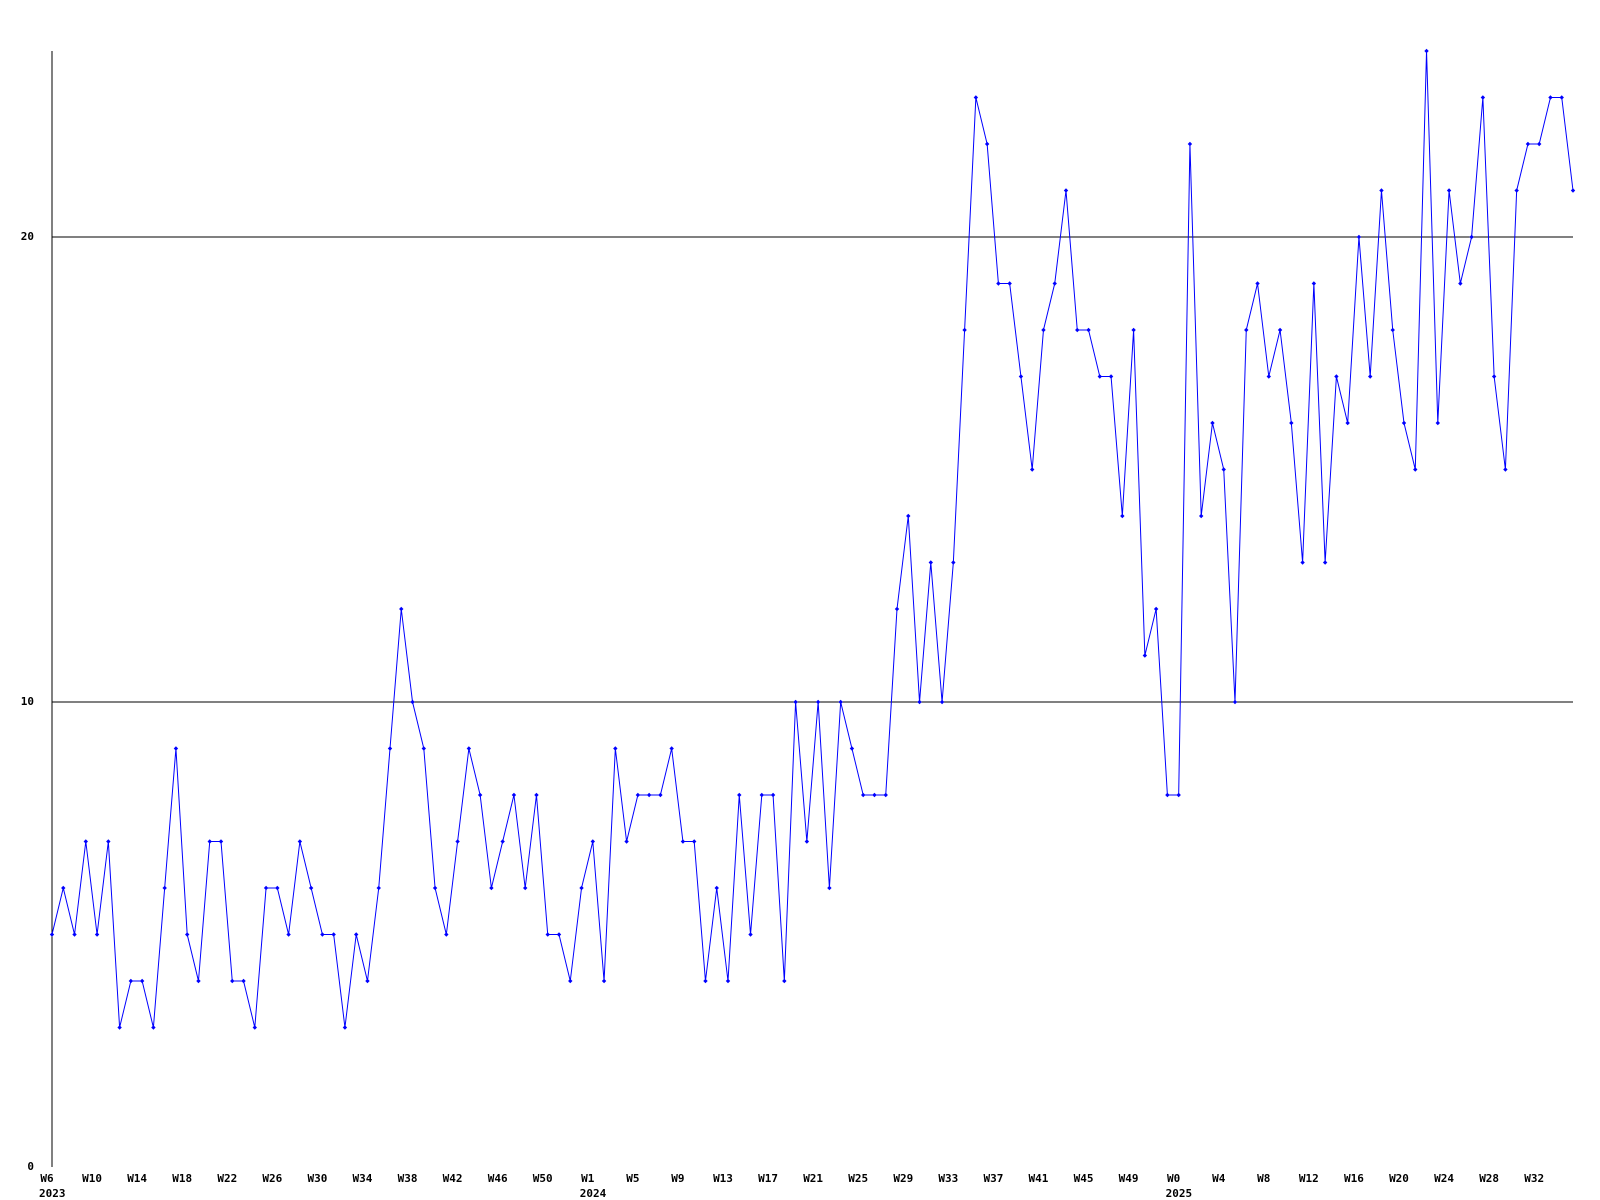  What do you see at coordinates (903, 1178) in the screenshot?
I see `x-tick-label: W29` at bounding box center [903, 1178].